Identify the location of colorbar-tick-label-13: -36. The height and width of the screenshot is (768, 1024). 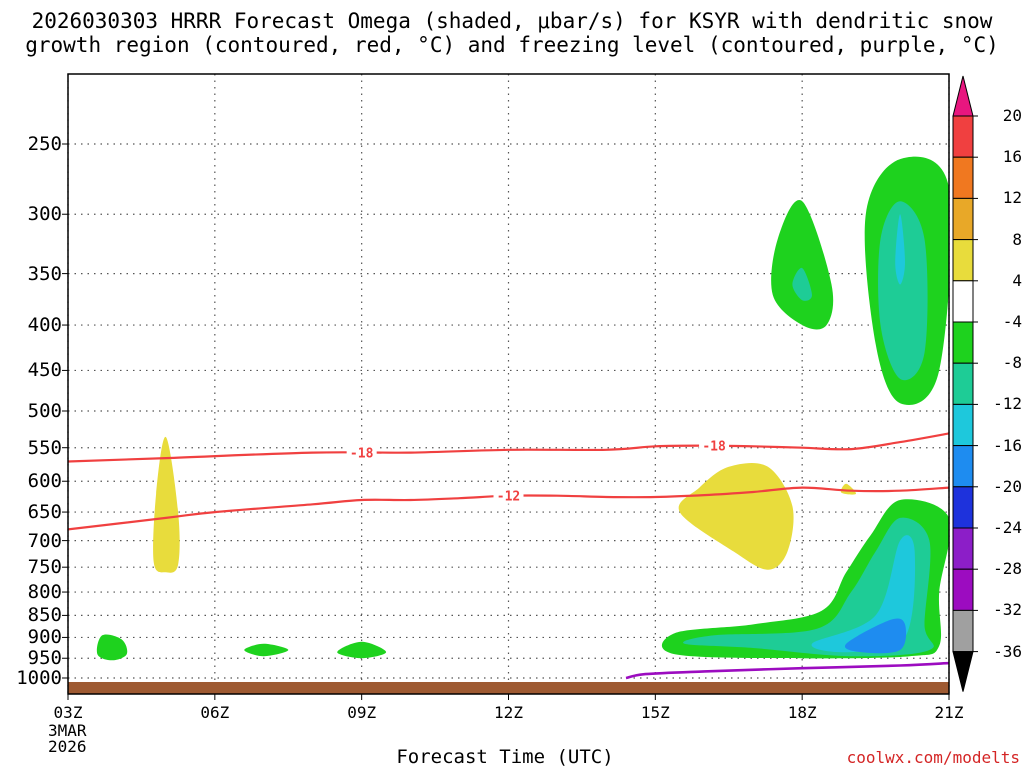
(1007, 651).